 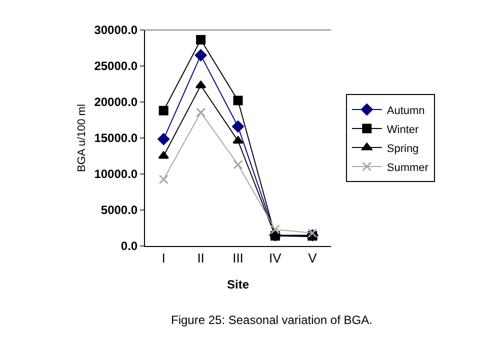 What do you see at coordinates (313, 258) in the screenshot?
I see `x-tick-label: V` at bounding box center [313, 258].